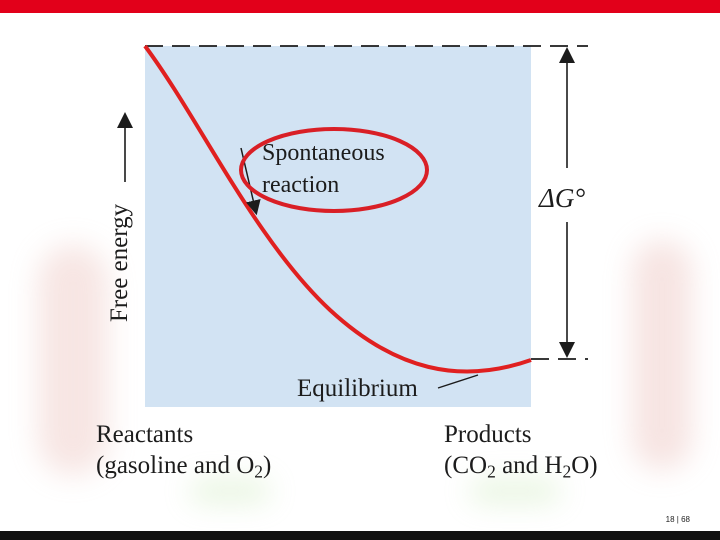  I want to click on reactants-label: Reactants, so click(145, 434).